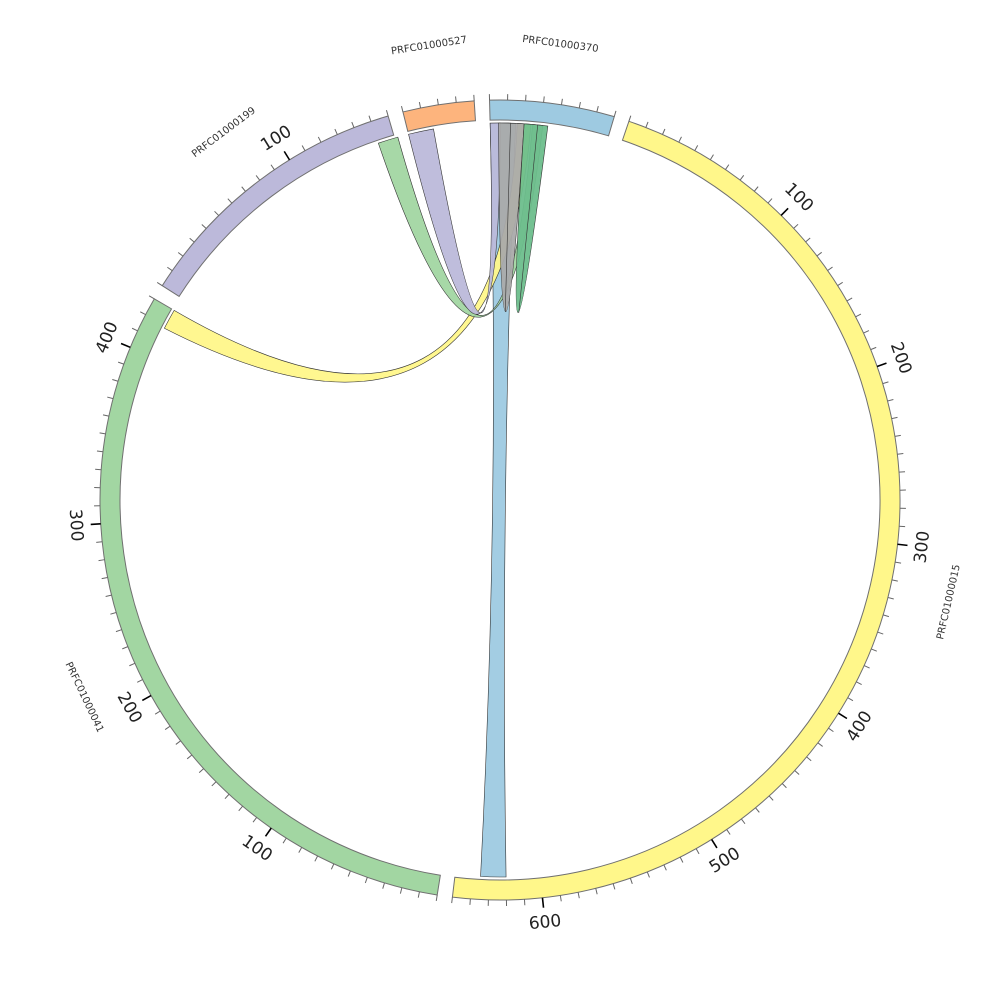 The height and width of the screenshot is (1000, 1000). Describe the element at coordinates (107, 338) in the screenshot. I see `tick-label: 400` at that location.